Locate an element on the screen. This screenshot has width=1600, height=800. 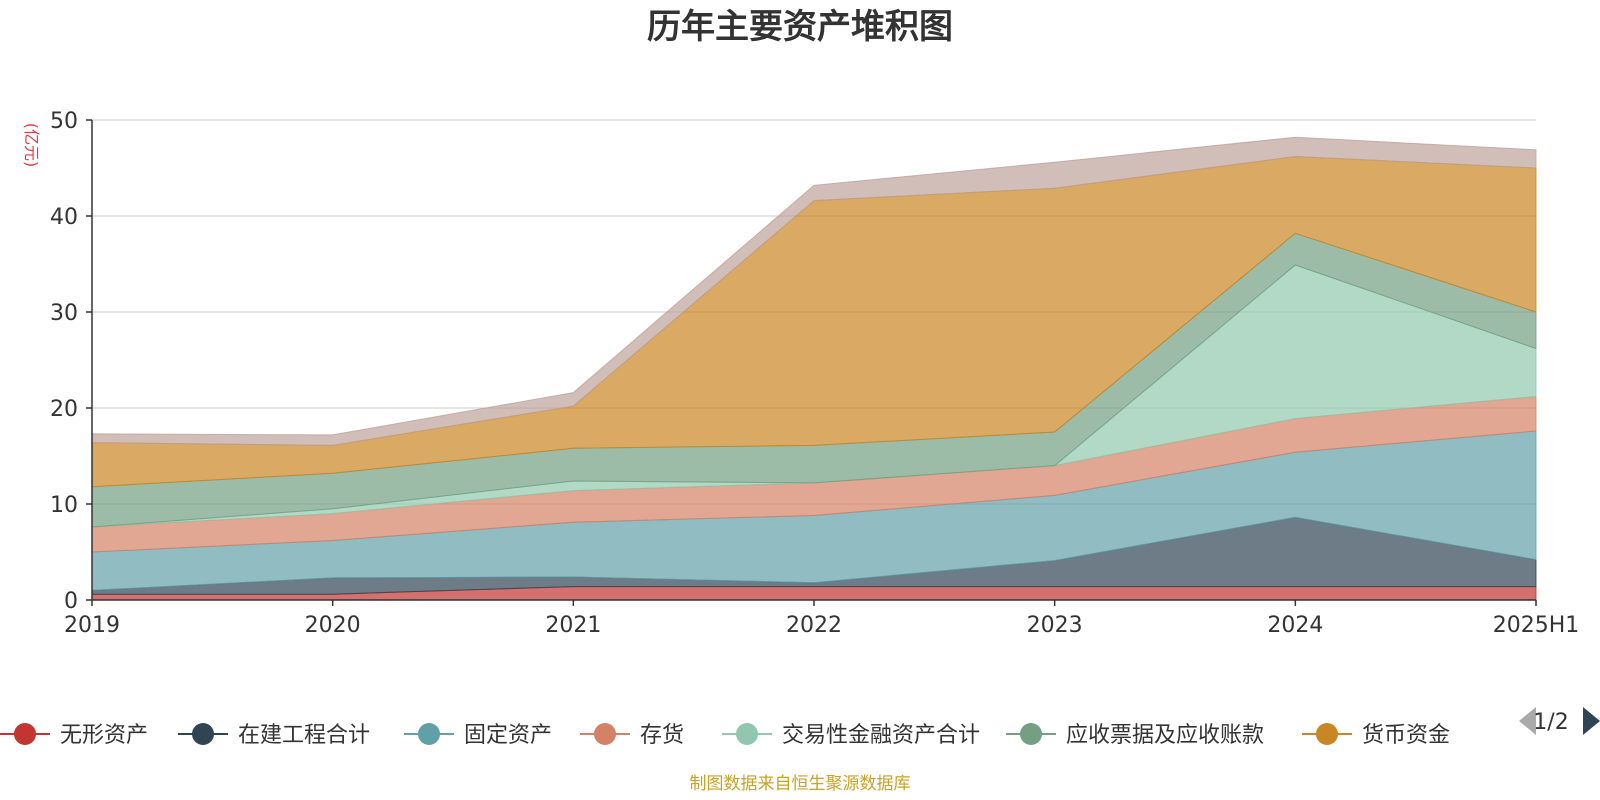
legend-item: 交易性金融资产合计 is located at coordinates (851, 735).